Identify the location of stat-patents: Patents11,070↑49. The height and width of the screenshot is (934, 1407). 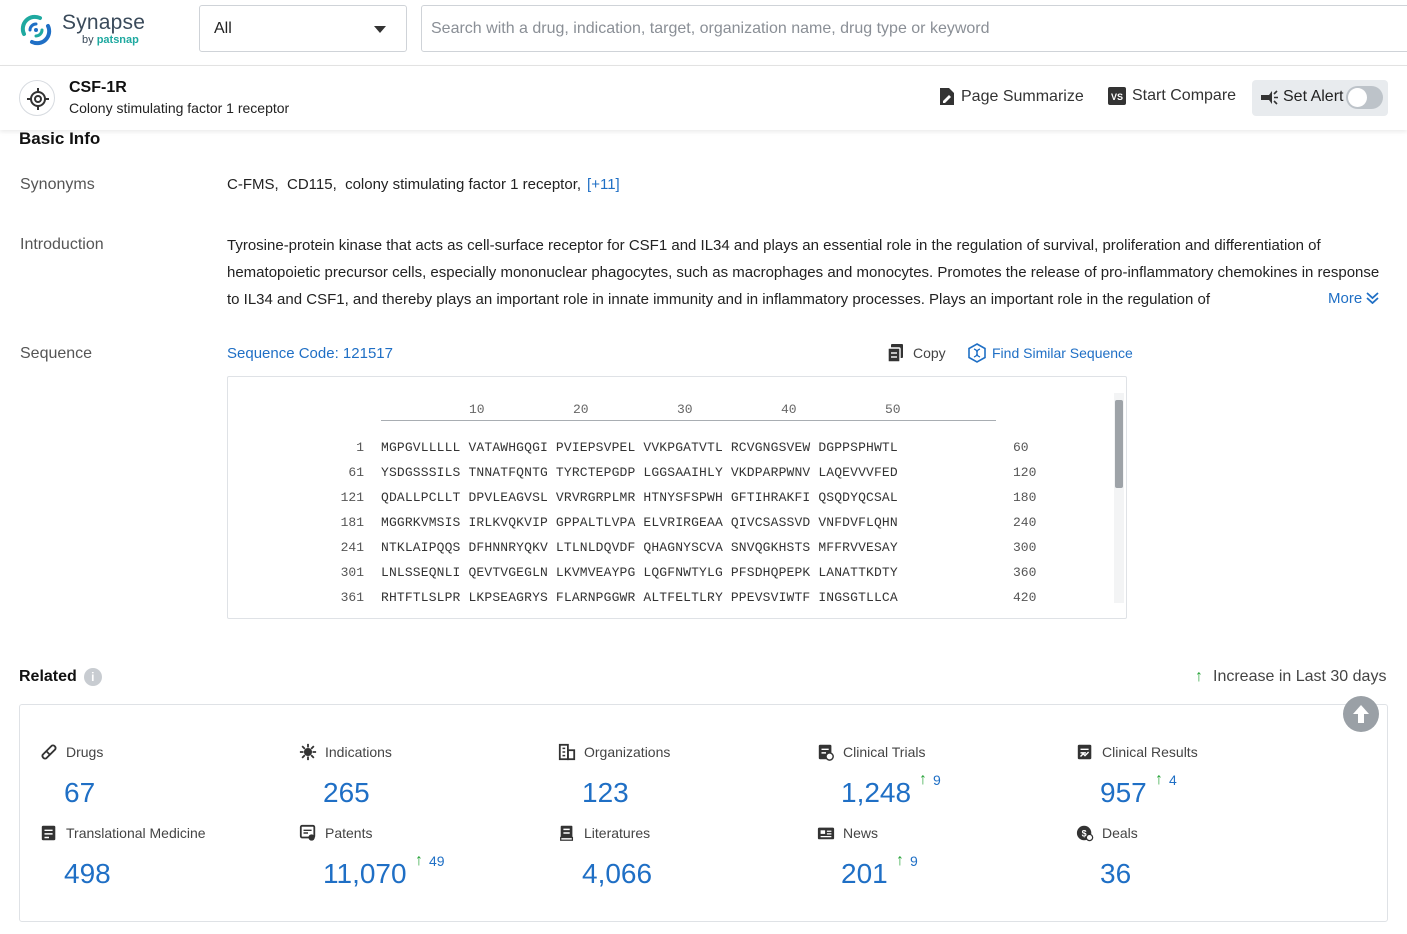
(424, 859).